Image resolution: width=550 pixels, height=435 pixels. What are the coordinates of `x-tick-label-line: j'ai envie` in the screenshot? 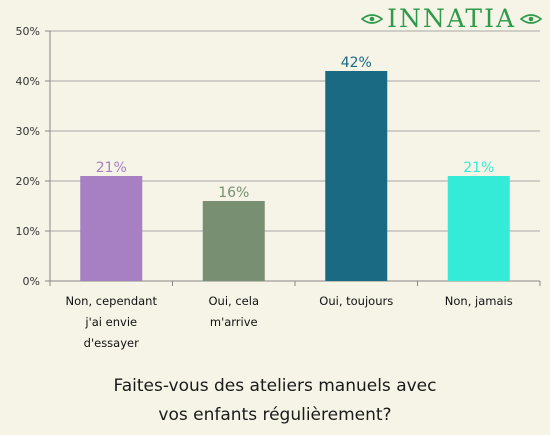 It's located at (110, 322).